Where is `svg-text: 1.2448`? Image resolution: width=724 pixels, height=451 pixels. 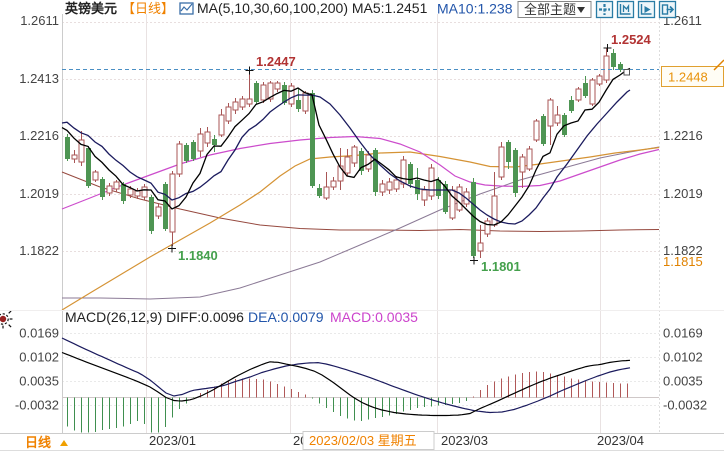
svg-text: 1.2448 is located at coordinates (688, 77).